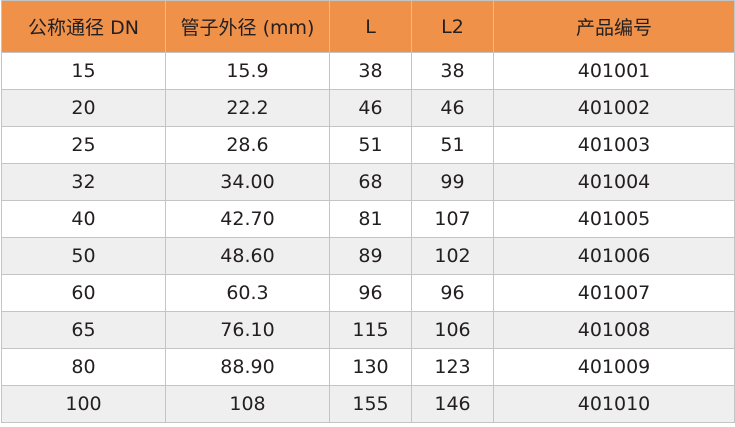 The width and height of the screenshot is (735, 427). Describe the element at coordinates (83, 145) in the screenshot. I see `cell-dn: 25` at that location.